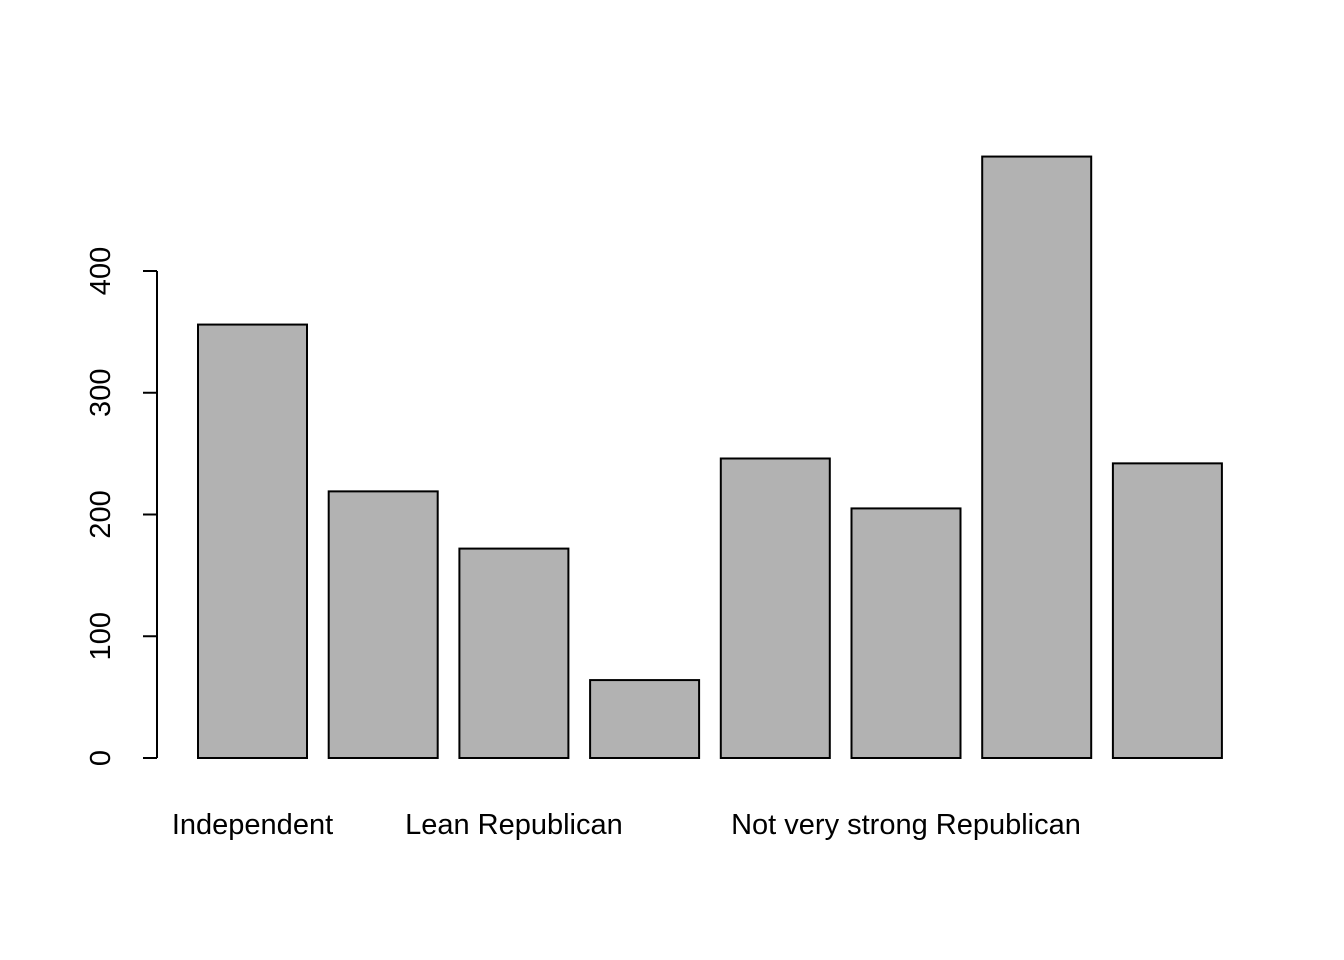  What do you see at coordinates (252, 825) in the screenshot?
I see `x-tick-label: Independent` at bounding box center [252, 825].